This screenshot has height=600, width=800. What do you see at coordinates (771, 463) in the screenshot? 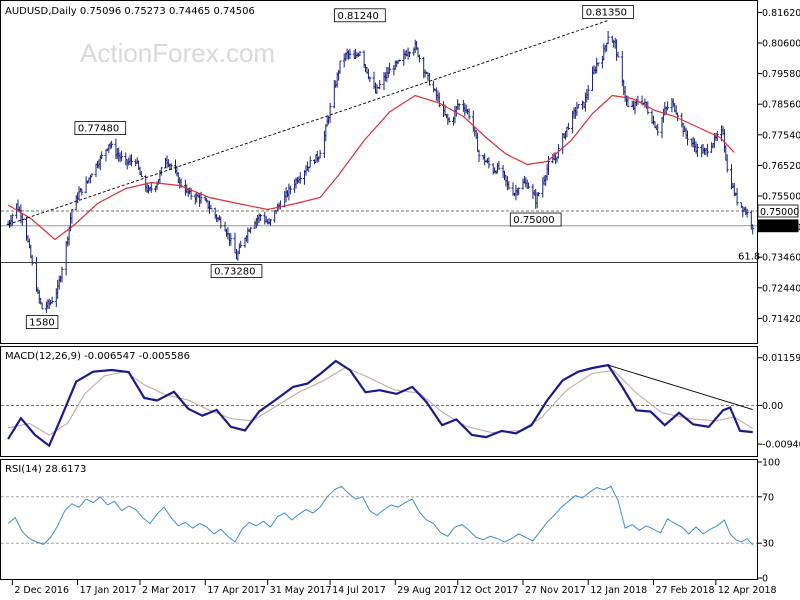
I see `rsi-tick-label: 100` at bounding box center [771, 463].